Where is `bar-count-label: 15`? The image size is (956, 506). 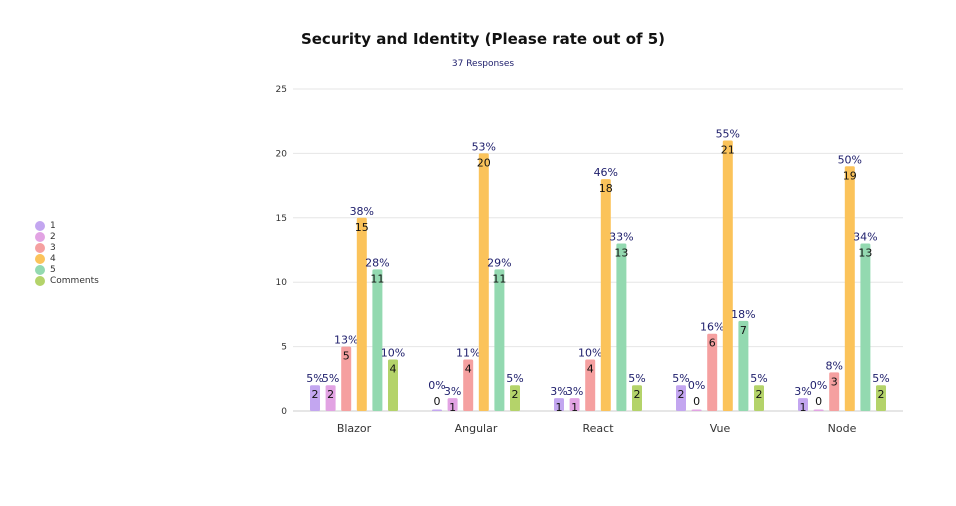
bar-count-label: 15 is located at coordinates (362, 227).